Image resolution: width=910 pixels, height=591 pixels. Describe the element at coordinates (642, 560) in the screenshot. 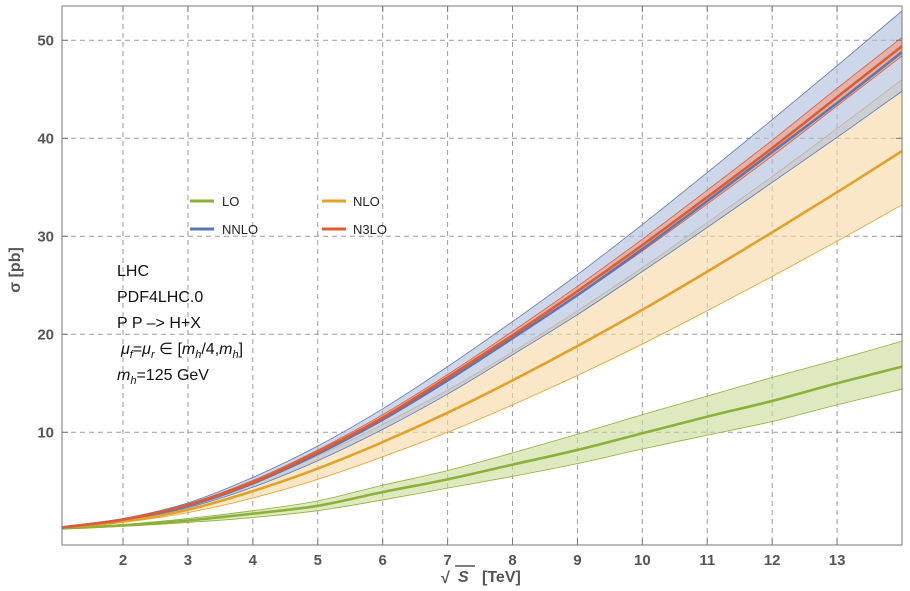

I see `x-tick-label-10: 10` at that location.